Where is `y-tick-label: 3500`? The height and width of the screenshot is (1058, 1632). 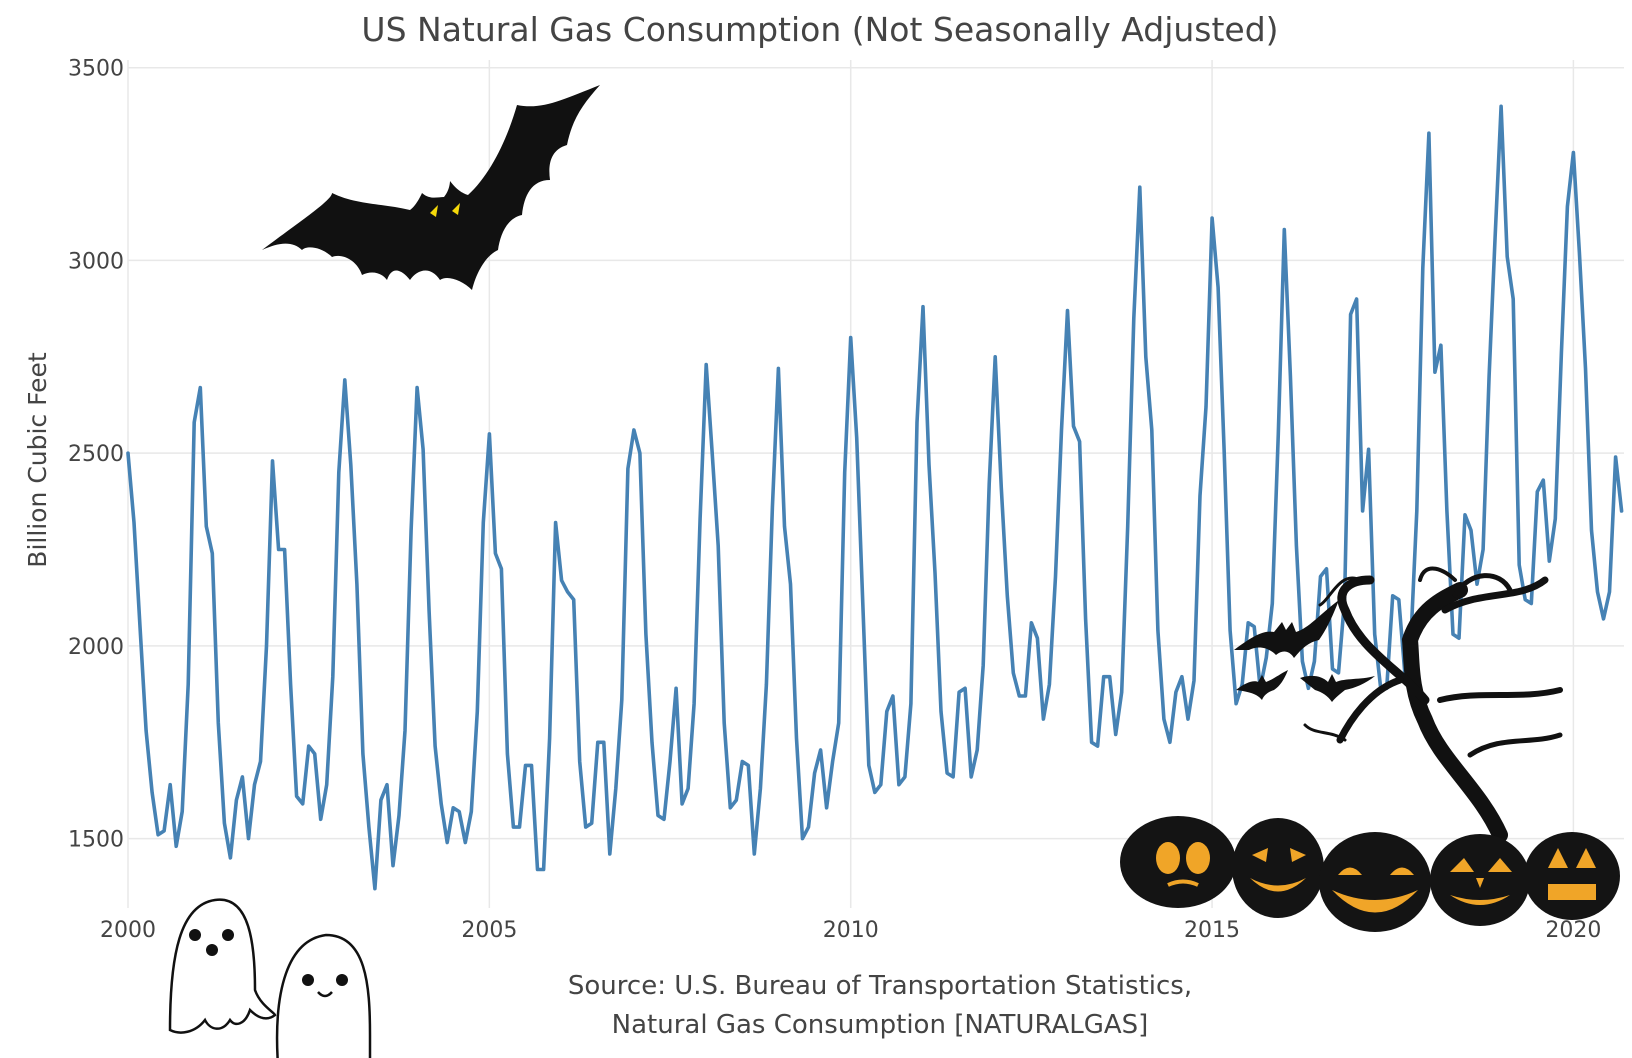 y-tick-label: 3500 is located at coordinates (96, 69).